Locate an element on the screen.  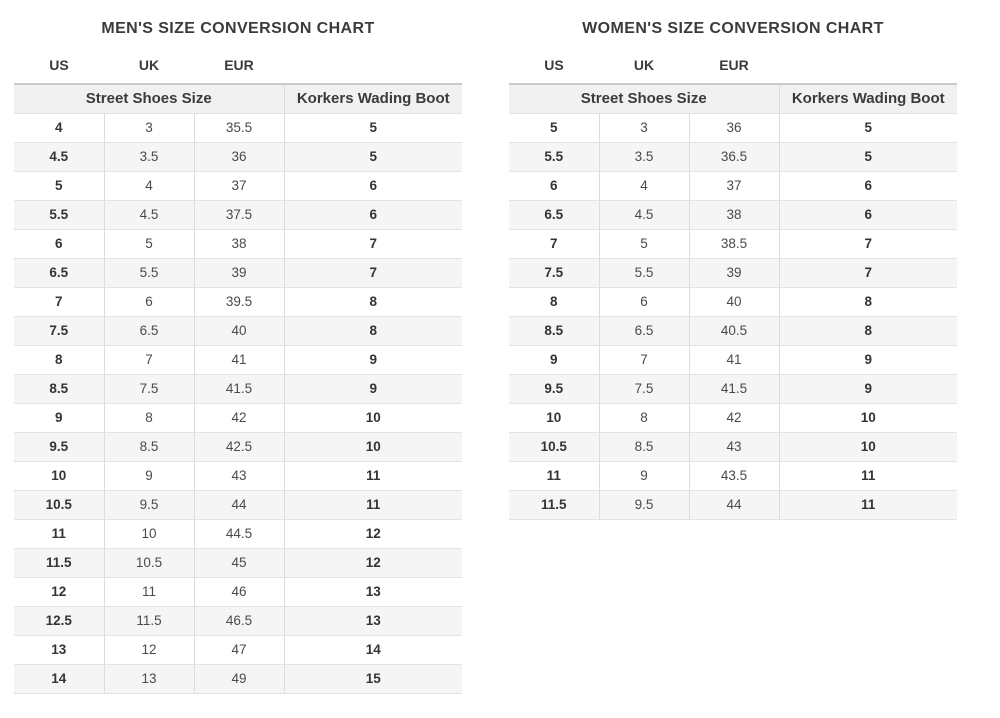
mens-region-label-uk: UK is located at coordinates (149, 67).